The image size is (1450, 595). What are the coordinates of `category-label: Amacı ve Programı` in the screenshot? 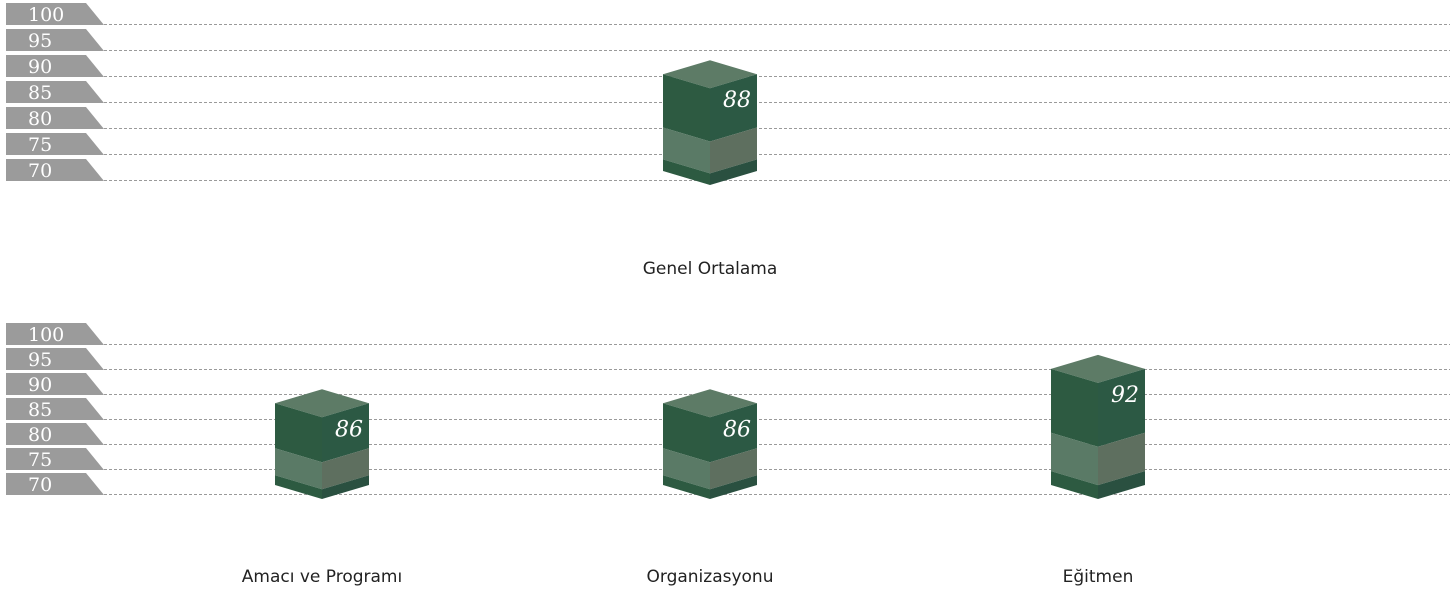 It's located at (322, 577).